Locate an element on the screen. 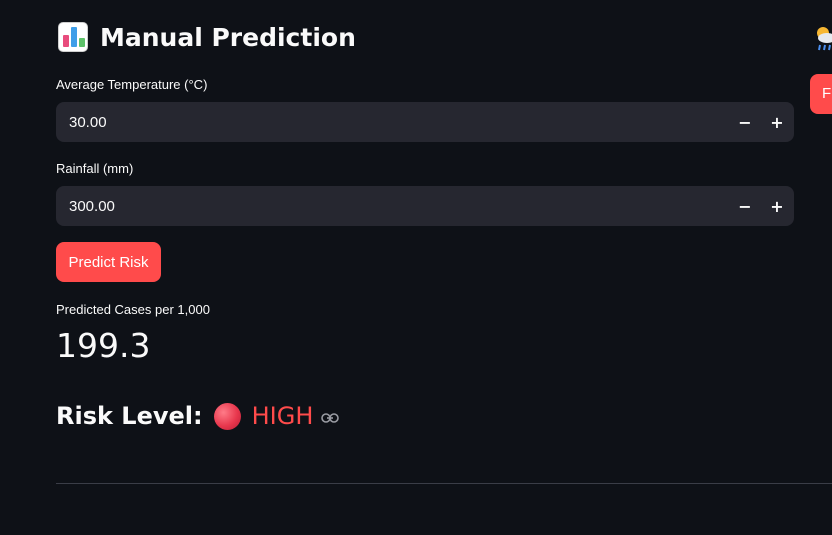  weather-cloud-sun-rain-icon is located at coordinates (824, 39).